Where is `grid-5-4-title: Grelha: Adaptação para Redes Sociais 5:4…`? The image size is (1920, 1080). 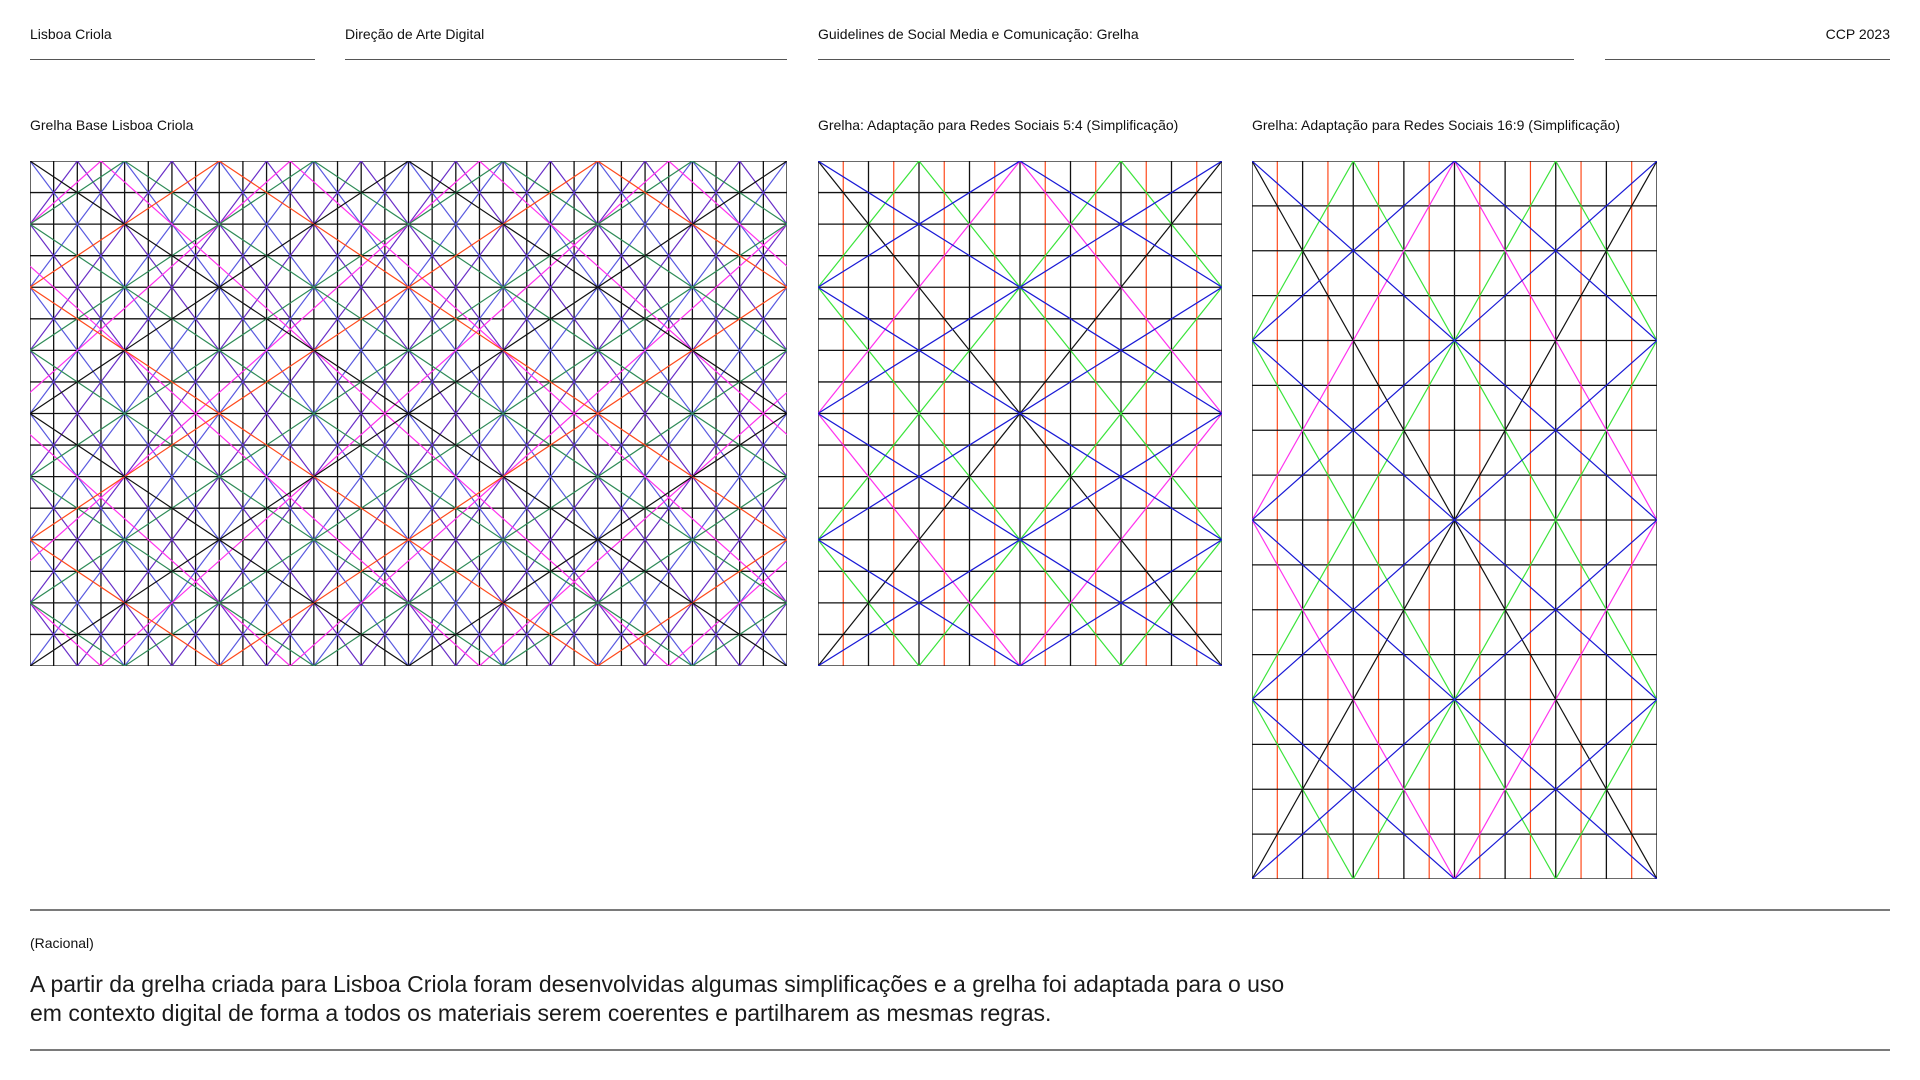
grid-5-4-title: Grelha: Adaptação para Redes Sociais 5:4… is located at coordinates (998, 125).